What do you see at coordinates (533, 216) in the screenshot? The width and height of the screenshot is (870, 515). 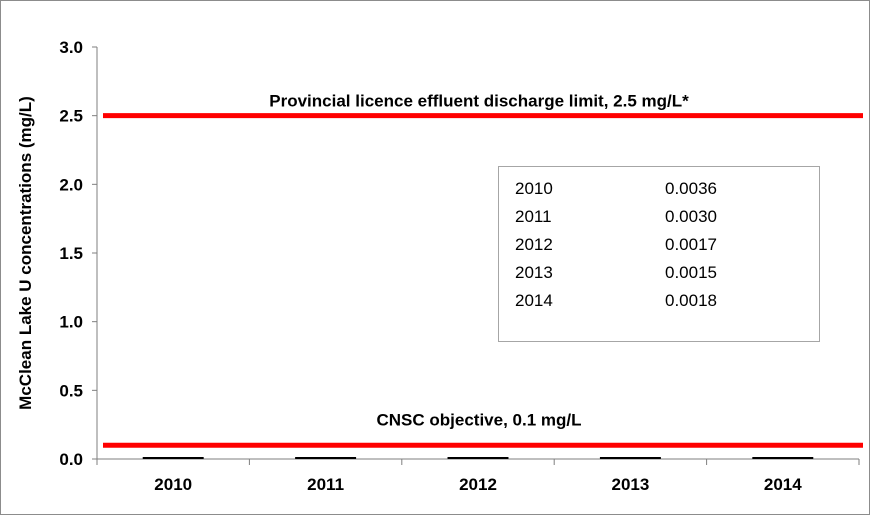 I see `table-year: 2011` at bounding box center [533, 216].